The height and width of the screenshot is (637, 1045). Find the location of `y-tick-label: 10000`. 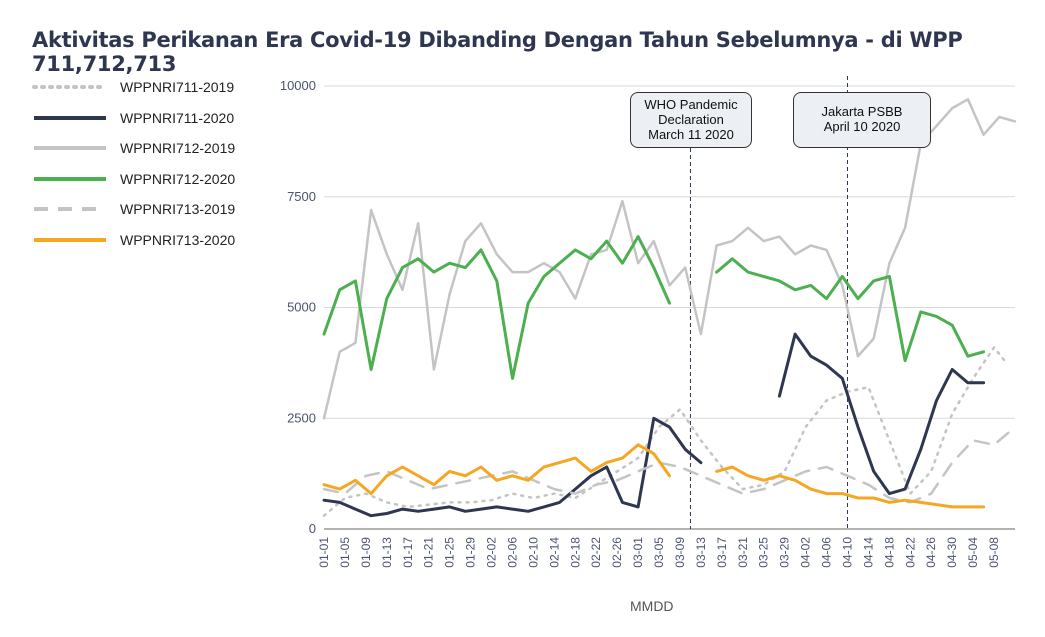

y-tick-label: 10000 is located at coordinates (298, 85).